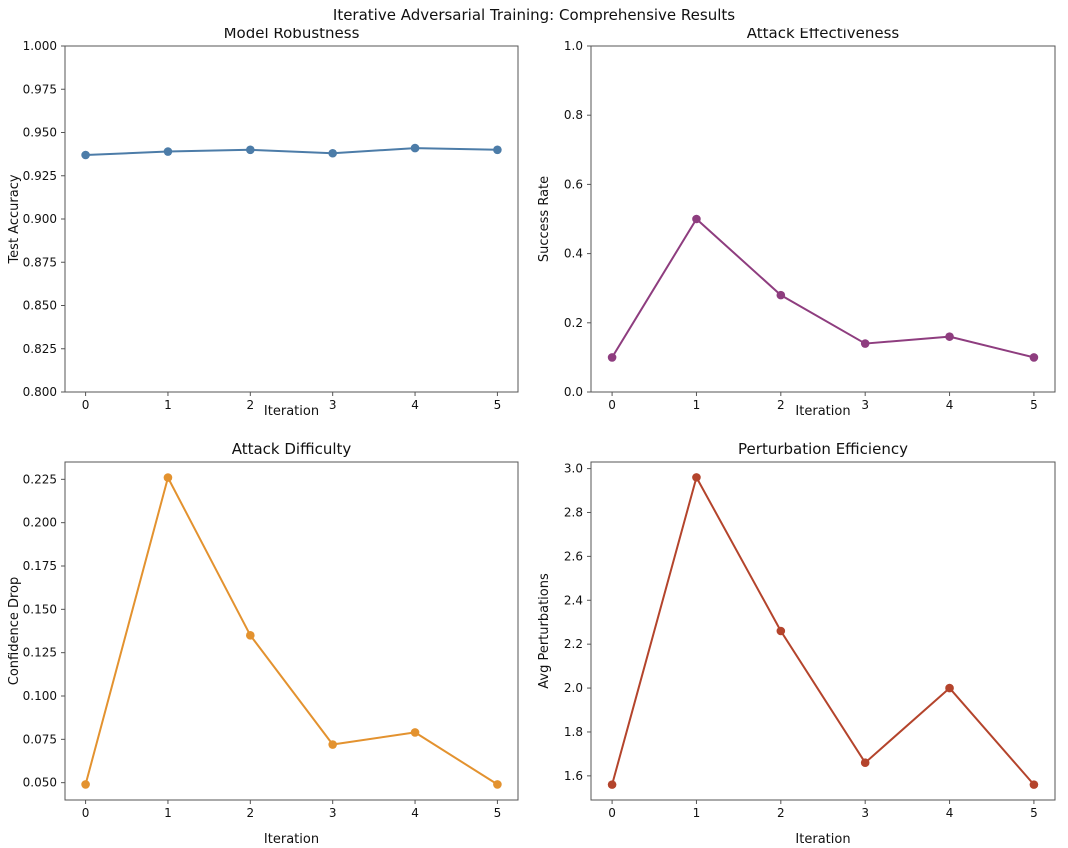 This screenshot has height=848, width=1068. I want to click on y-tick-label: 0.150, so click(40, 609).